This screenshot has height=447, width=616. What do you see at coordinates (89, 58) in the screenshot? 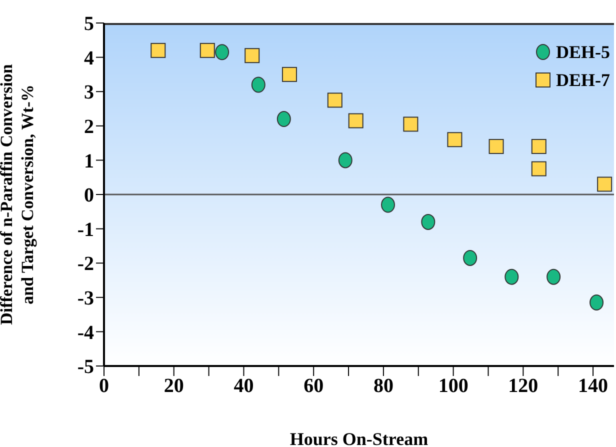
I see `y-tick-label: 4` at bounding box center [89, 58].